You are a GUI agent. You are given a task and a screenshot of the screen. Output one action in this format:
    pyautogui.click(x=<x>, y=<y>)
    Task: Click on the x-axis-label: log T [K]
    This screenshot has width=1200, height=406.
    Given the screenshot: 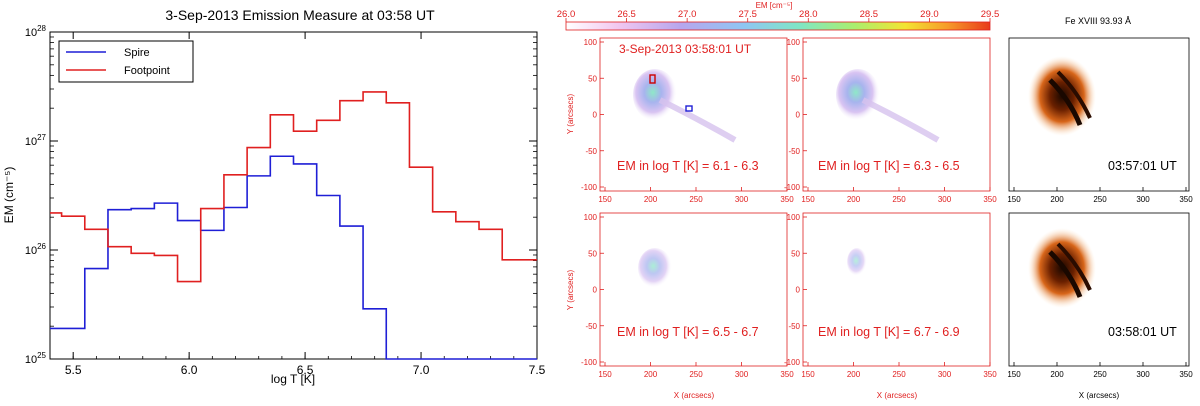 What is the action you would take?
    pyautogui.click(x=293, y=379)
    